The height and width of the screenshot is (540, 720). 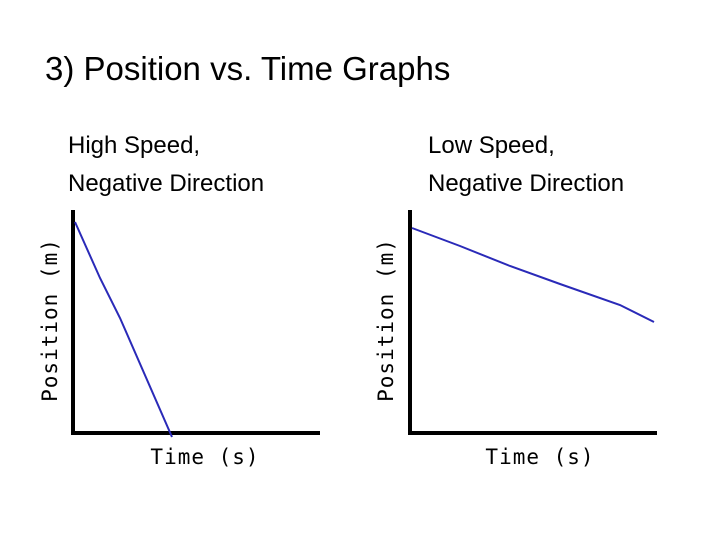 What do you see at coordinates (134, 145) in the screenshot?
I see `caption: High Speed,` at bounding box center [134, 145].